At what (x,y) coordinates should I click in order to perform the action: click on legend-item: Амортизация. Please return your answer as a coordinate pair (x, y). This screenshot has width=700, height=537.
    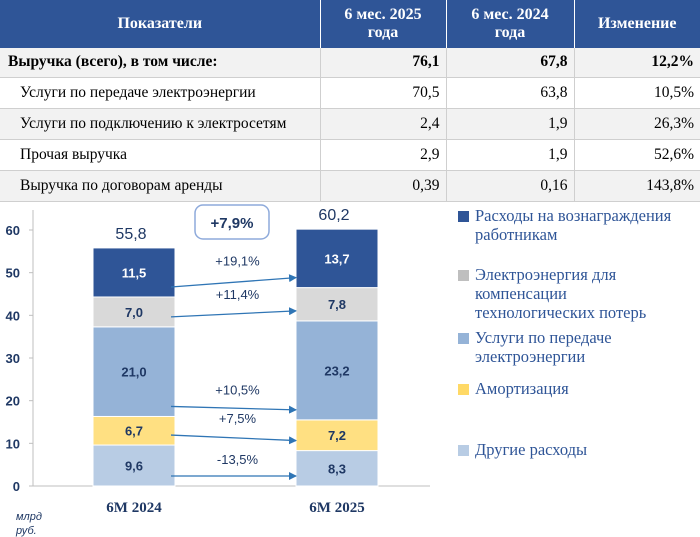
    Looking at the image, I should click on (513, 388).